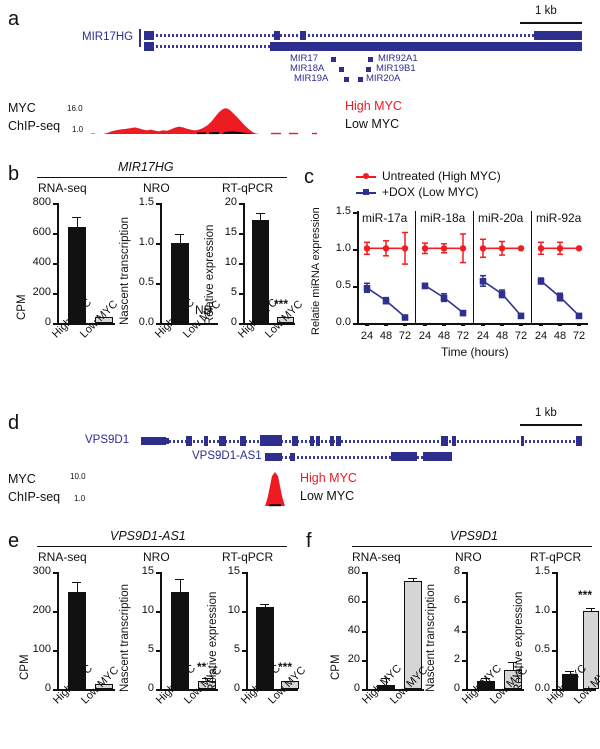 The height and width of the screenshot is (749, 600). I want to click on panel-f-chart-0-ytick-0: 0, so click(356, 688).